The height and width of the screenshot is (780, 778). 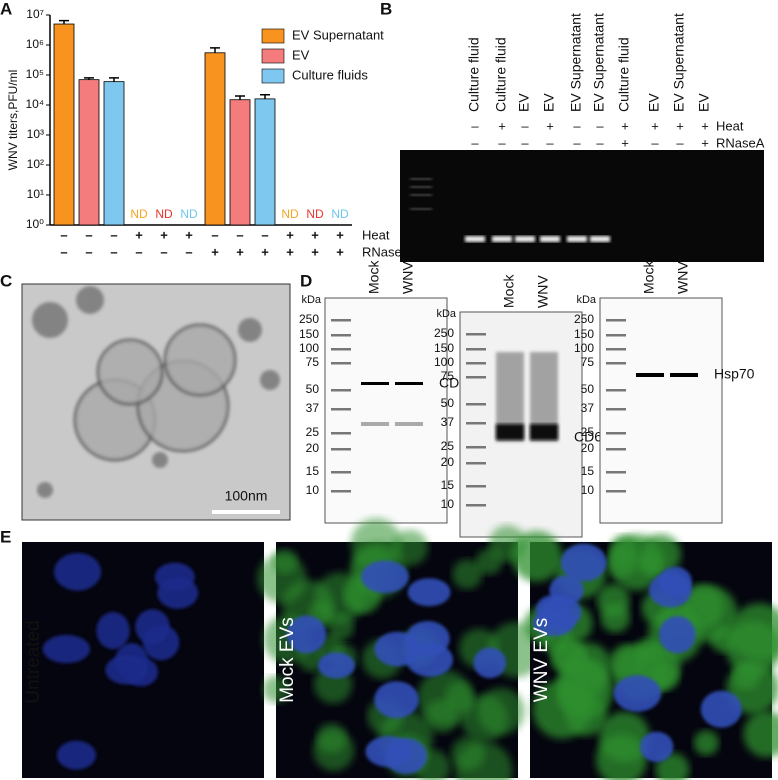 What do you see at coordinates (448, 462) in the screenshot?
I see `marker-label: 20` at bounding box center [448, 462].